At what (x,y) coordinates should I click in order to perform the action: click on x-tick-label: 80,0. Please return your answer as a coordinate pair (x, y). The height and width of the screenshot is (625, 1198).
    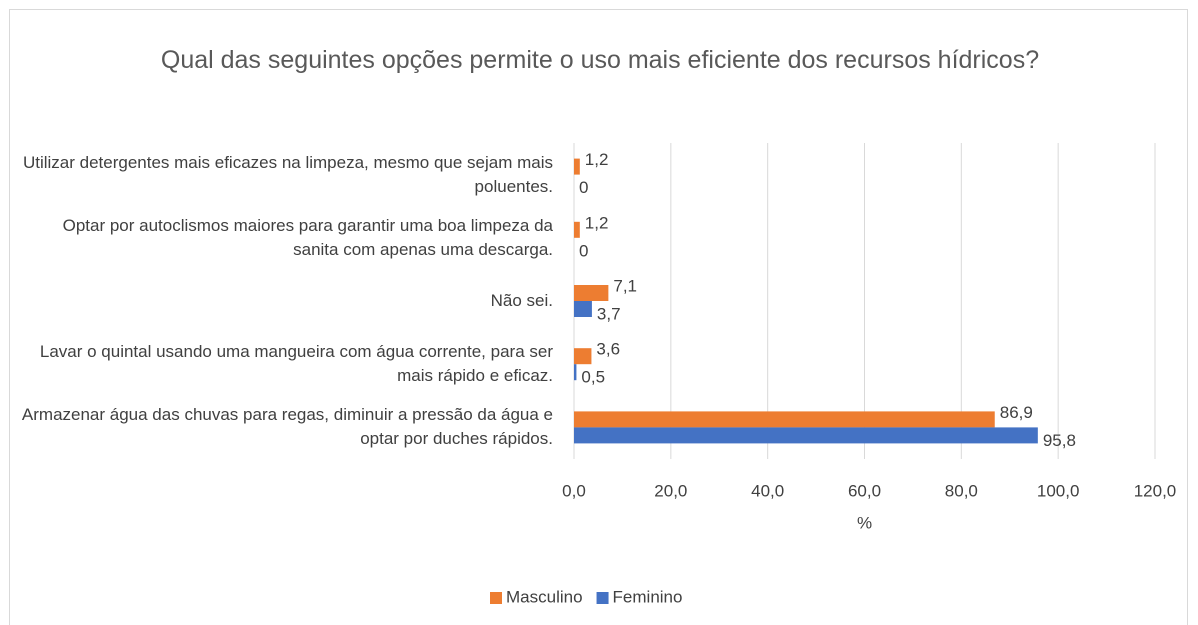
    Looking at the image, I should click on (961, 490).